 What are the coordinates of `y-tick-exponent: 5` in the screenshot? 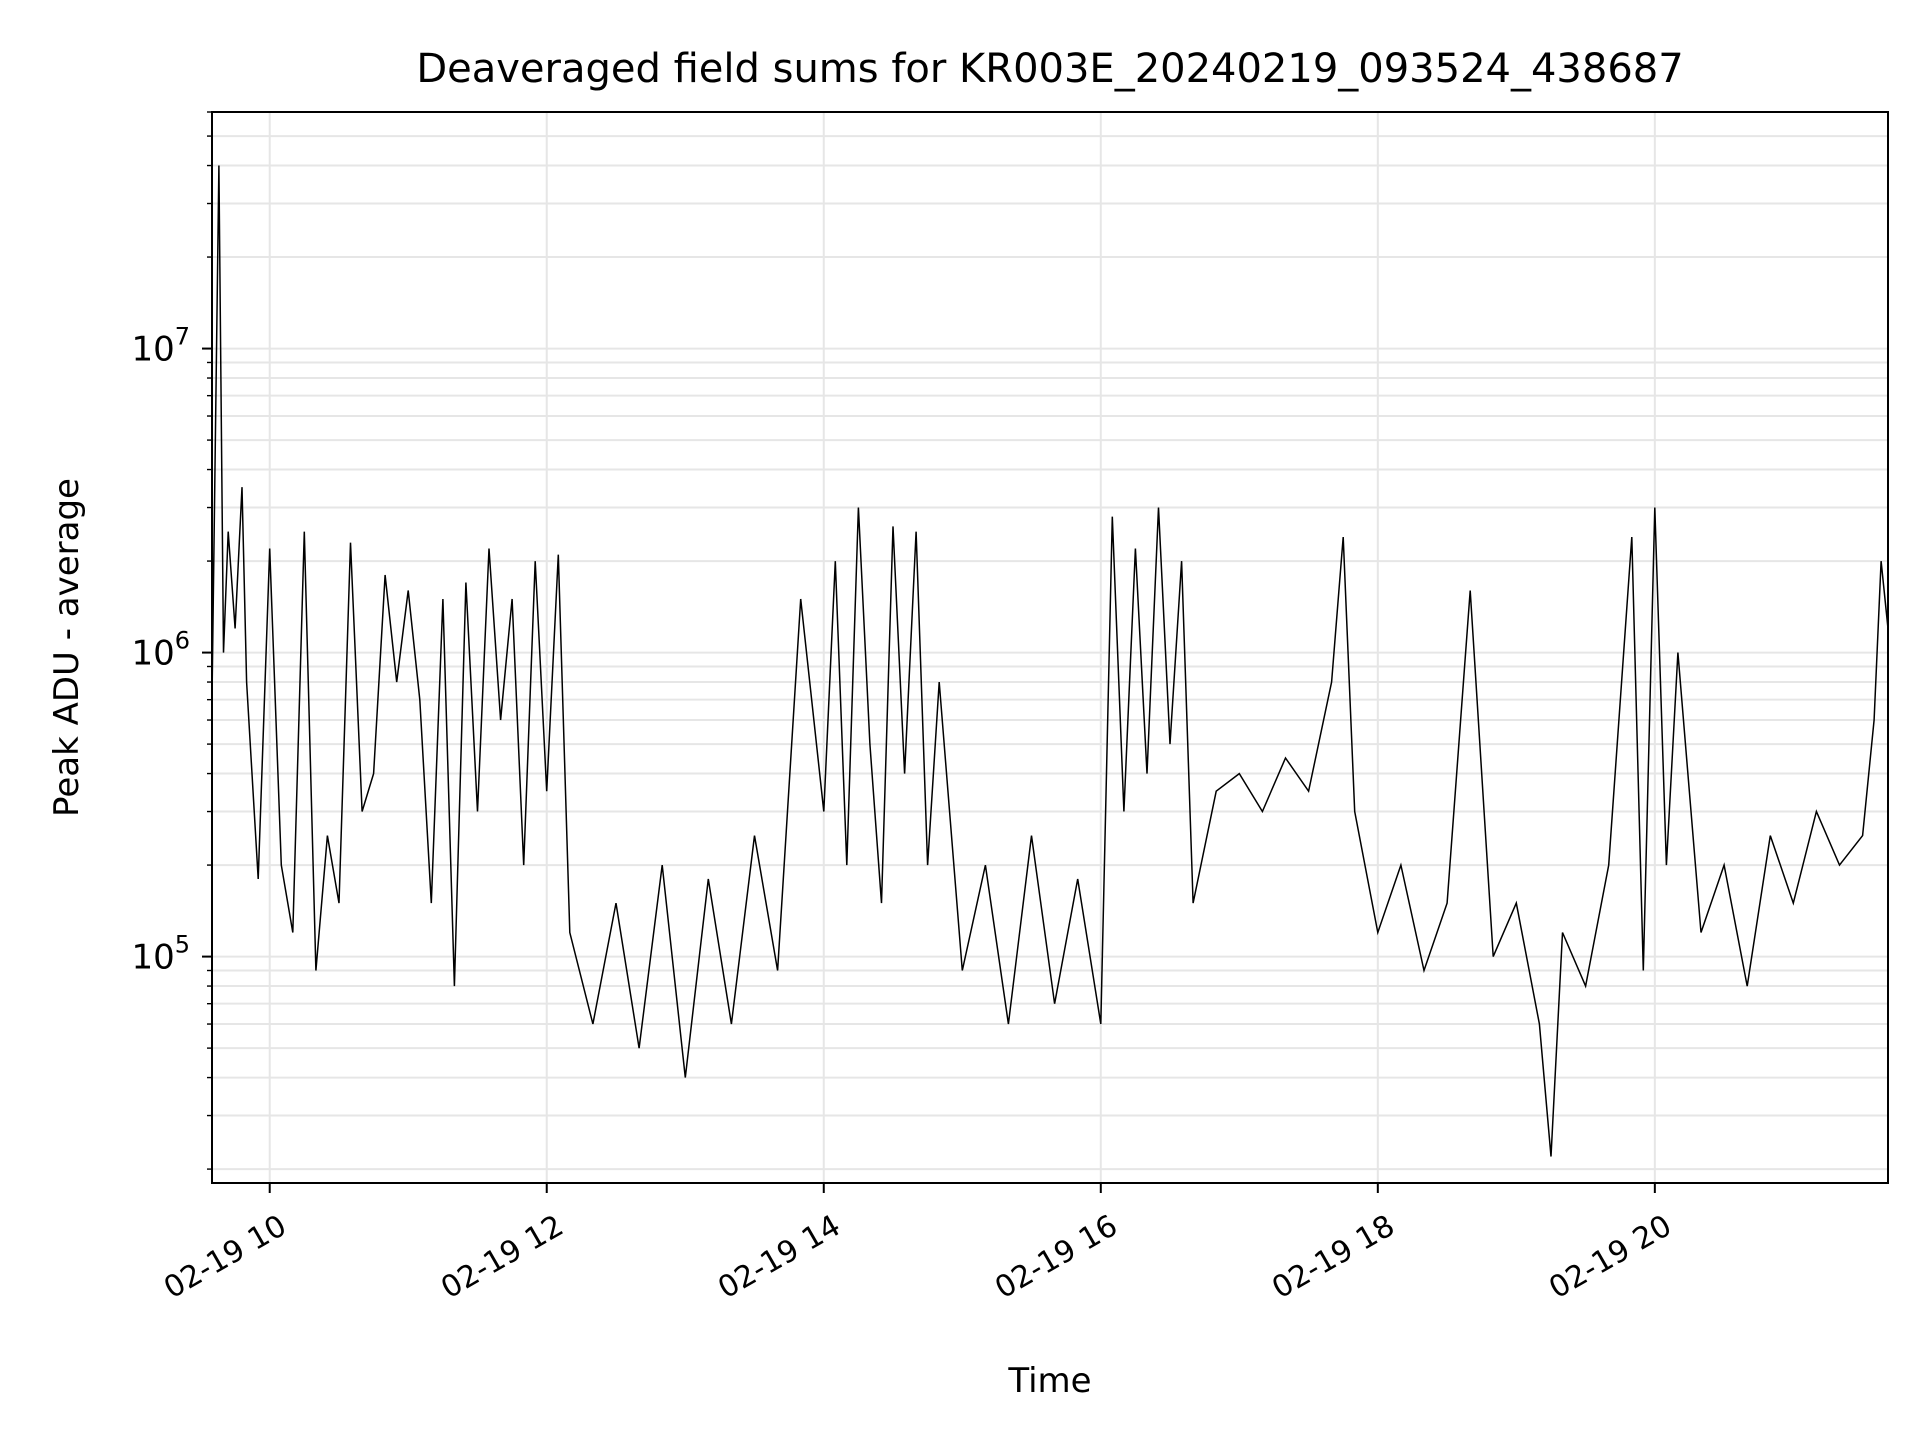 It's located at (182, 945).